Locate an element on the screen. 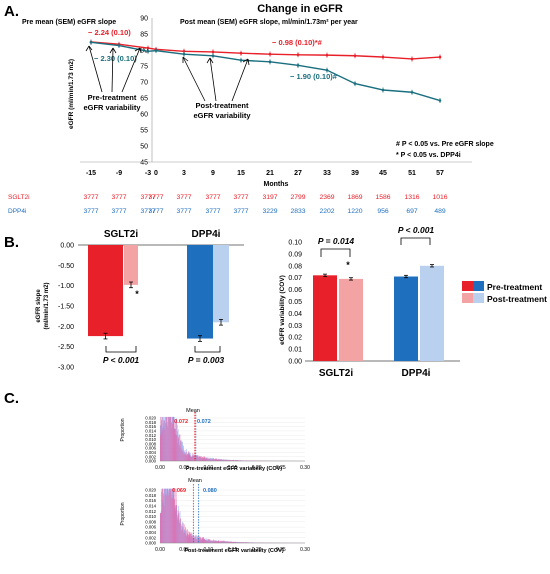 The image size is (550, 574). b1-category-dpp4i: DPP4i is located at coordinates (206, 234).